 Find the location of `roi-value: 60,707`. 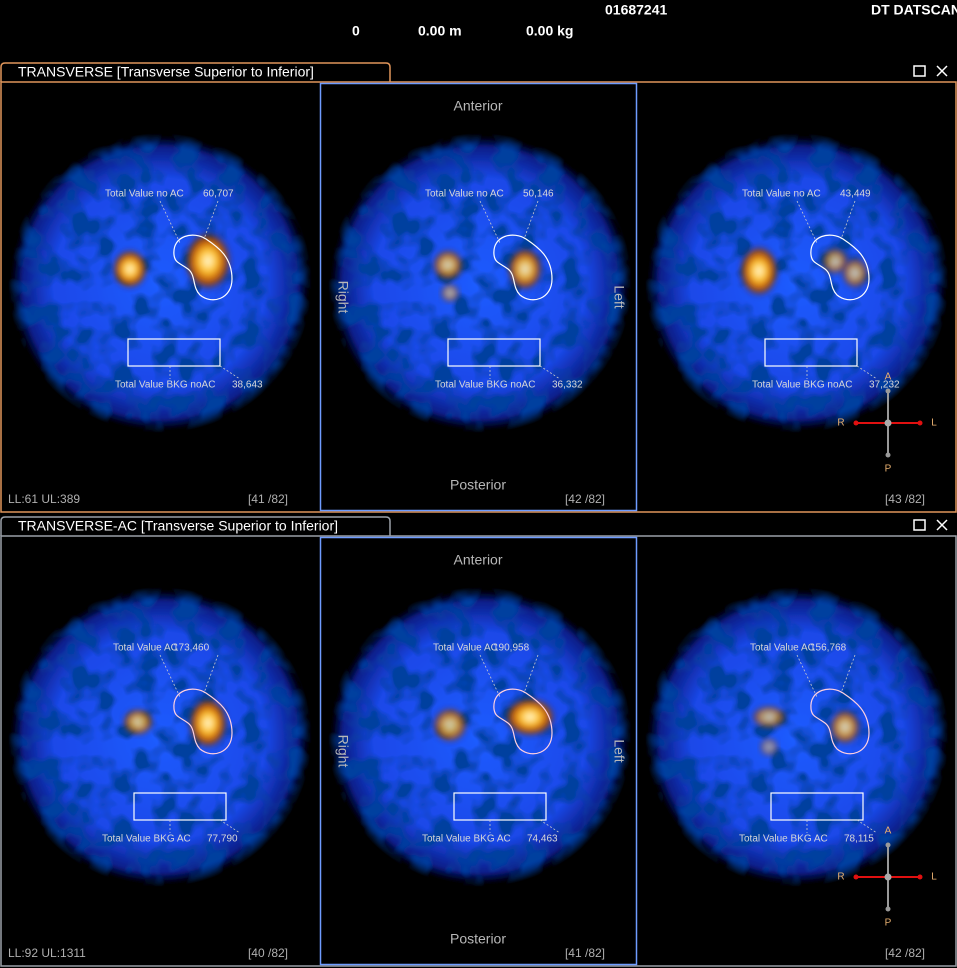

roi-value: 60,707 is located at coordinates (218, 194).